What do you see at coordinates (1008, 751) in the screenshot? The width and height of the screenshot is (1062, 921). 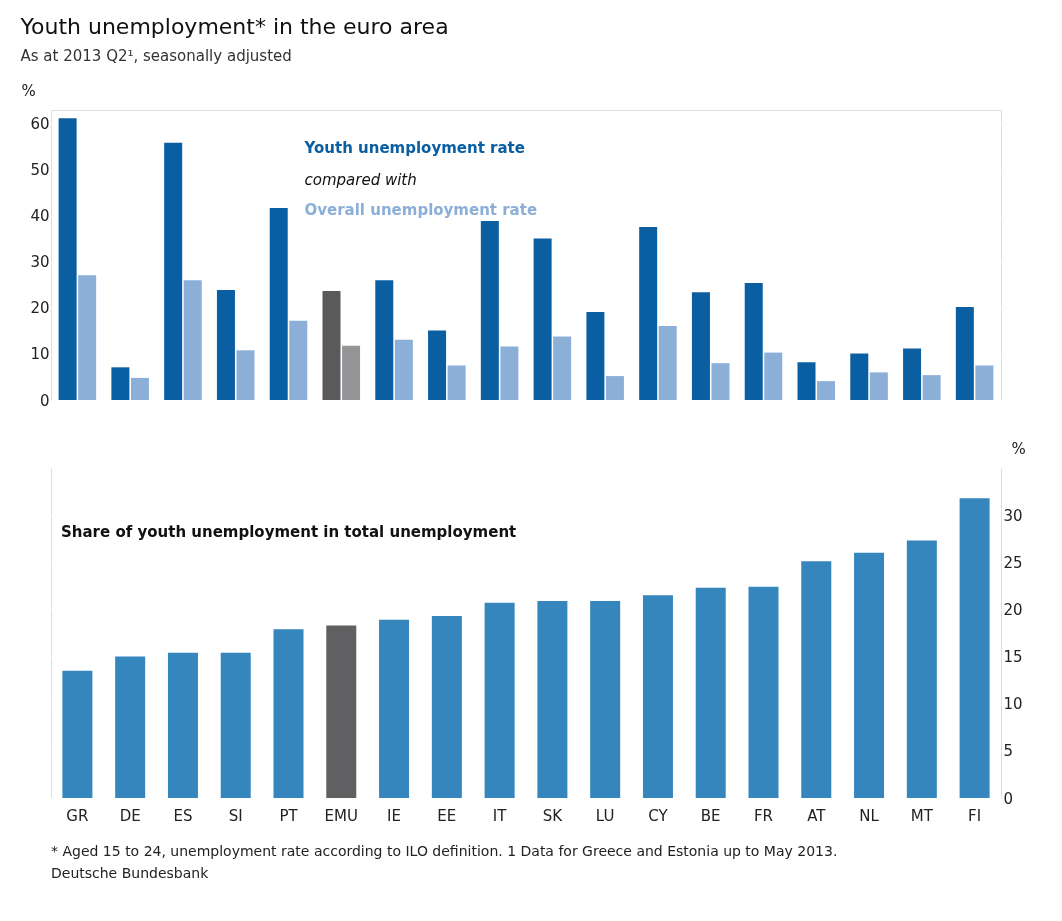 I see `y-tick-label: 5` at bounding box center [1008, 751].